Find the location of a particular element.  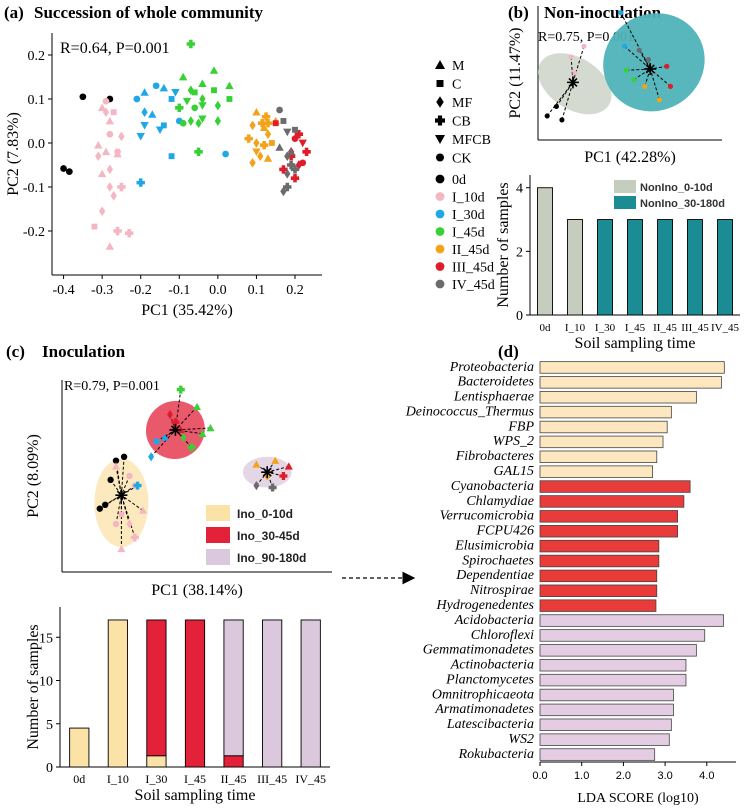

panel-b-bar-x-tick-label: II_45 is located at coordinates (665, 328).